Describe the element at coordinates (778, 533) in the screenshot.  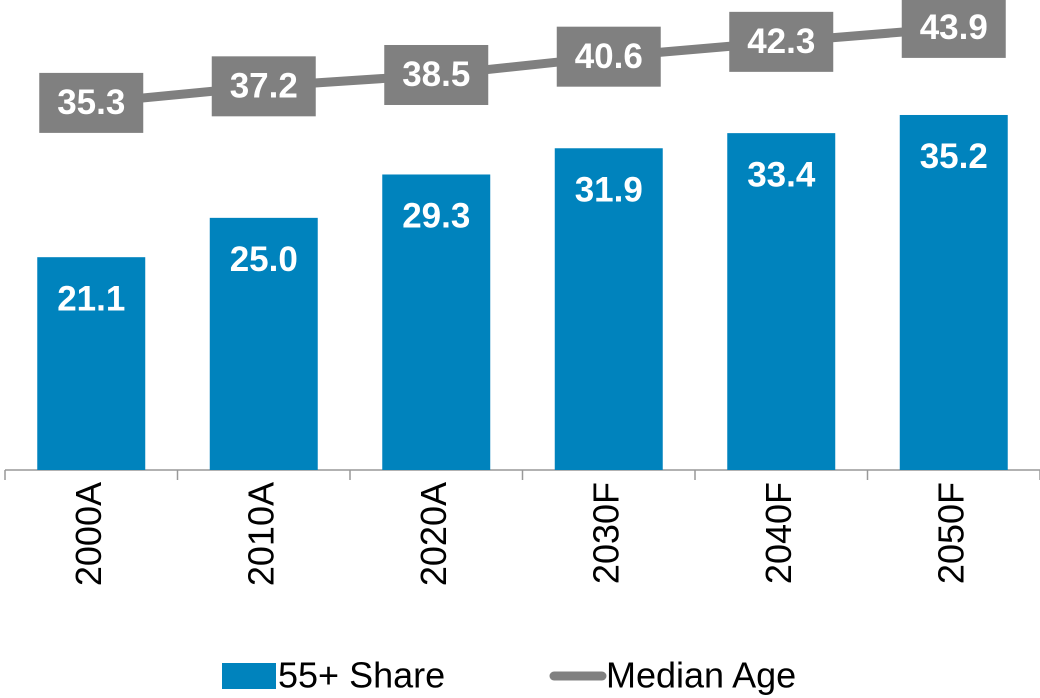
I see `x-tick-label: 2040F` at that location.